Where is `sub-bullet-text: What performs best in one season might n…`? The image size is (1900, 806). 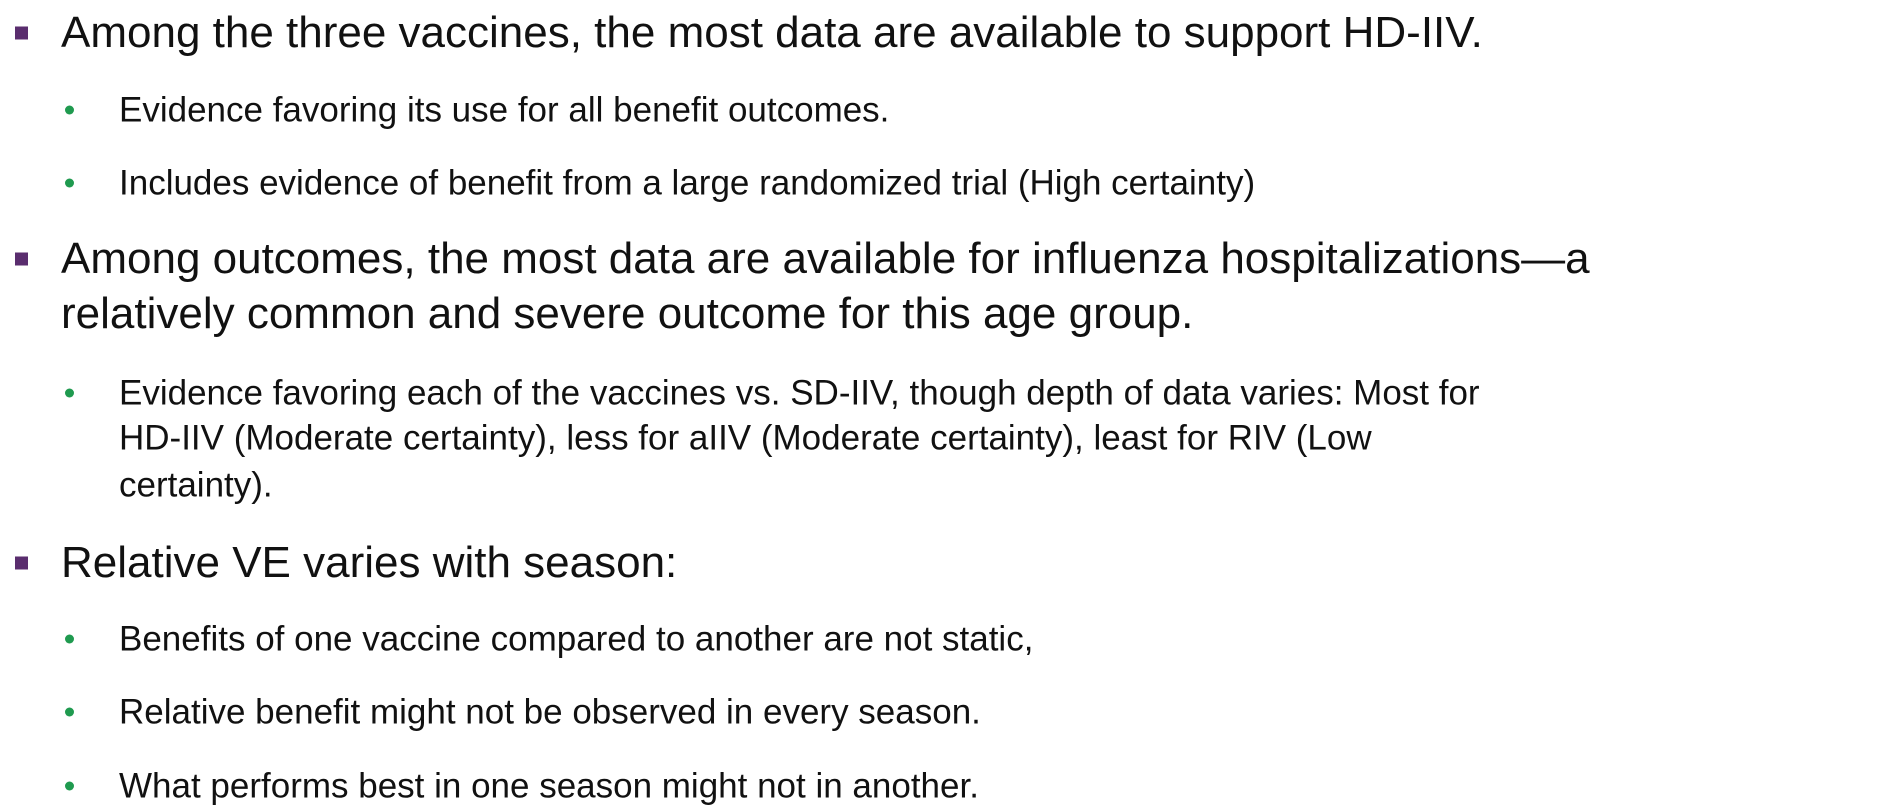
sub-bullet-text: What performs best in one season might n… is located at coordinates (549, 786).